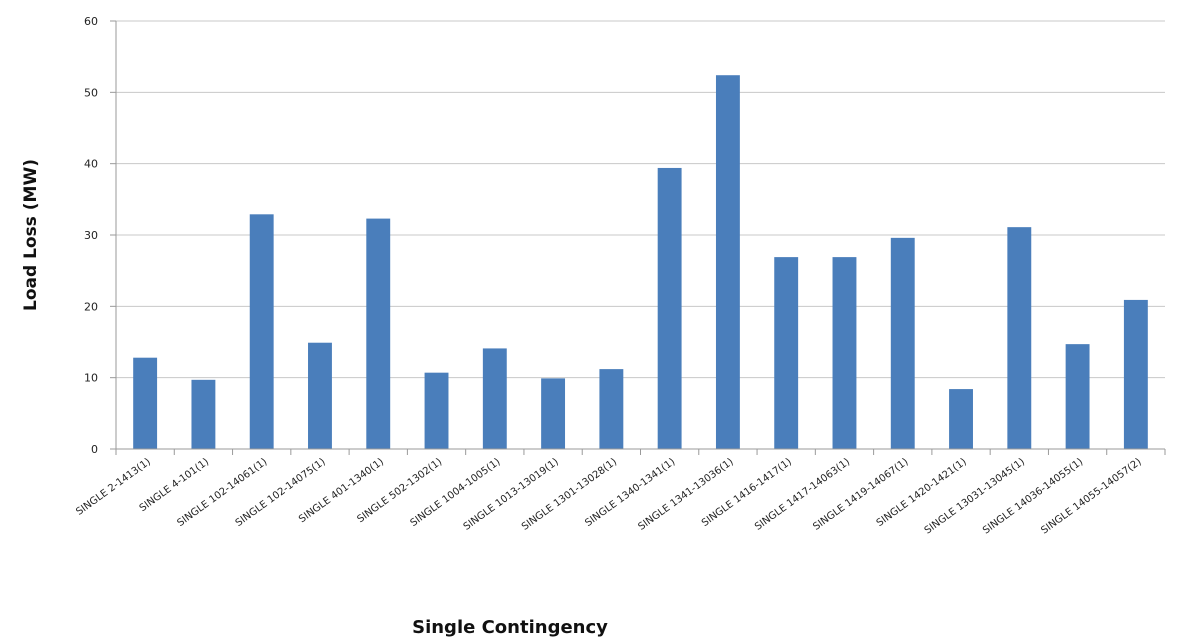 This screenshot has height=640, width=1180. I want to click on y-tick-label: 10, so click(91, 378).